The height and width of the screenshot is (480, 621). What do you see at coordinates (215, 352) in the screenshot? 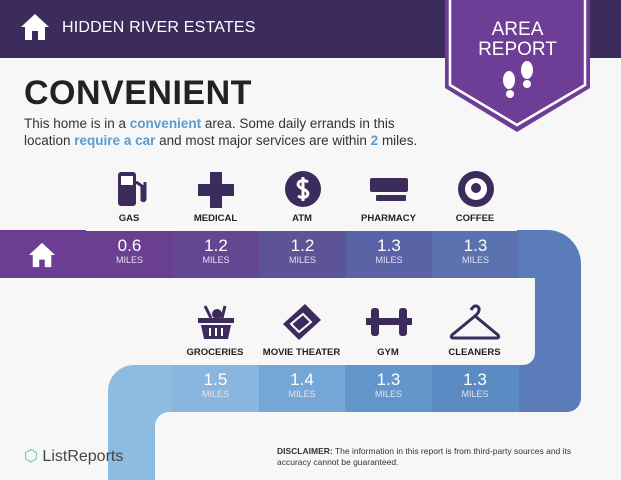
I see `category-label: GROCERIES` at bounding box center [215, 352].